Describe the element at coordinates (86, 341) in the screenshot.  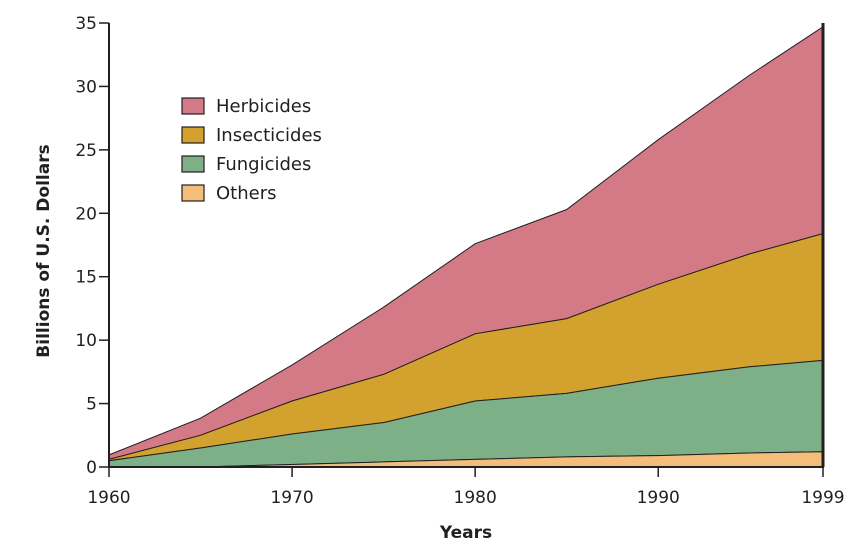
I see `y-tick-label: 10` at that location.